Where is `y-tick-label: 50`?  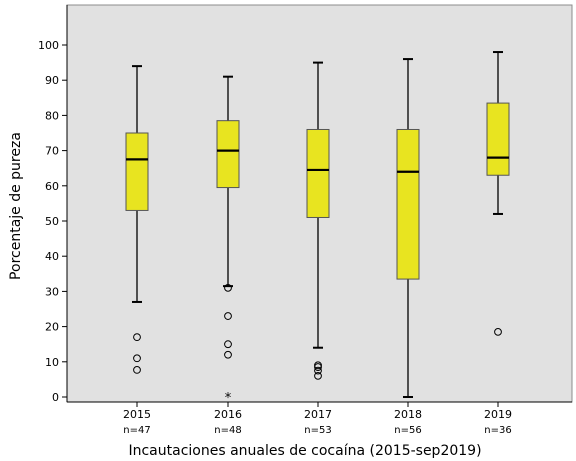 y-tick-label: 50 is located at coordinates (52, 221).